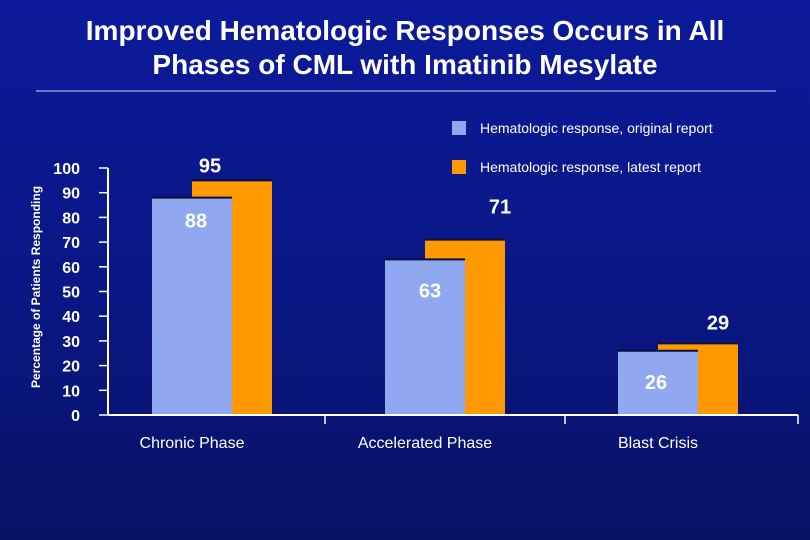 The image size is (810, 540). I want to click on data-label-original: 26, so click(656, 383).